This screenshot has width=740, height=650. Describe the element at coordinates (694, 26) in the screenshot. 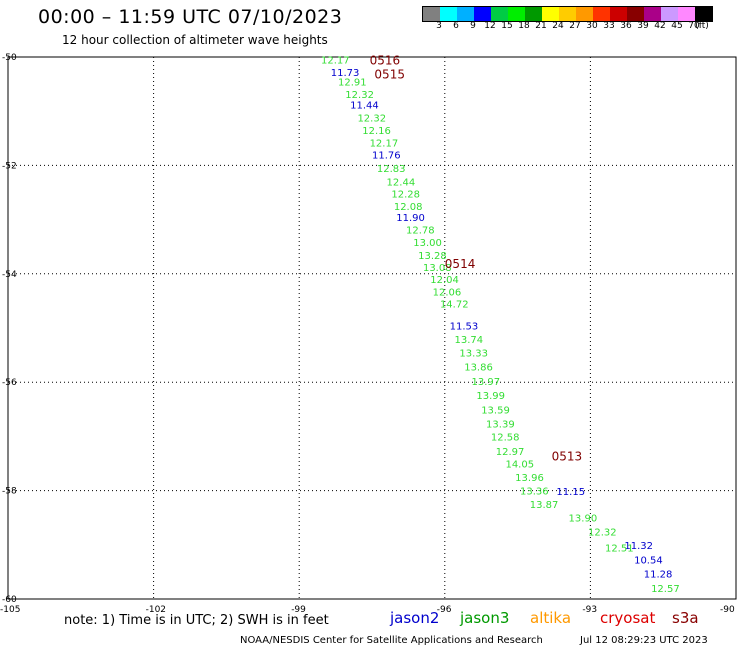

I see `legend-label: 70` at that location.